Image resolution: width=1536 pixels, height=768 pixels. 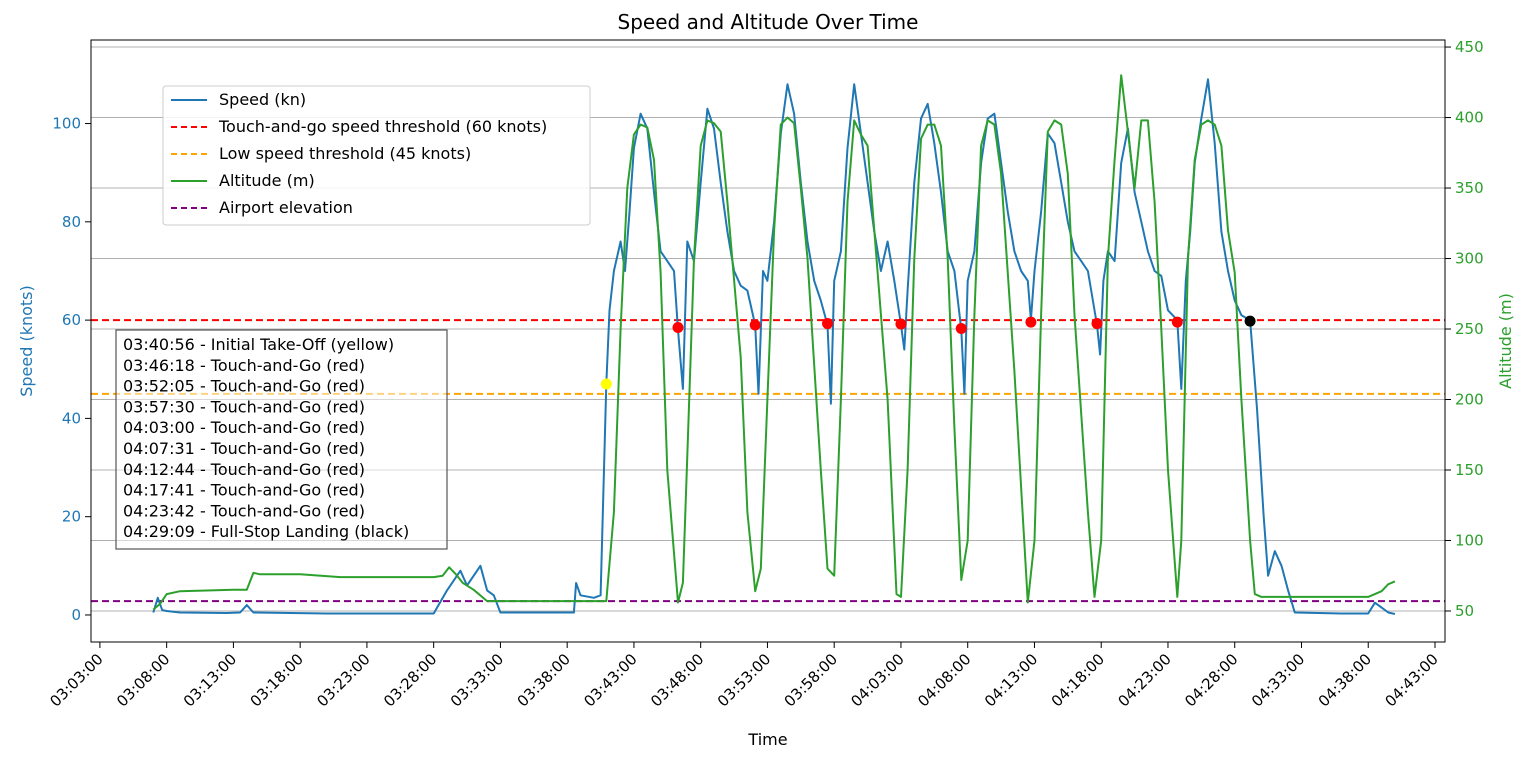 I want to click on x-tick-label: 03:03:00, so click(x=76, y=680).